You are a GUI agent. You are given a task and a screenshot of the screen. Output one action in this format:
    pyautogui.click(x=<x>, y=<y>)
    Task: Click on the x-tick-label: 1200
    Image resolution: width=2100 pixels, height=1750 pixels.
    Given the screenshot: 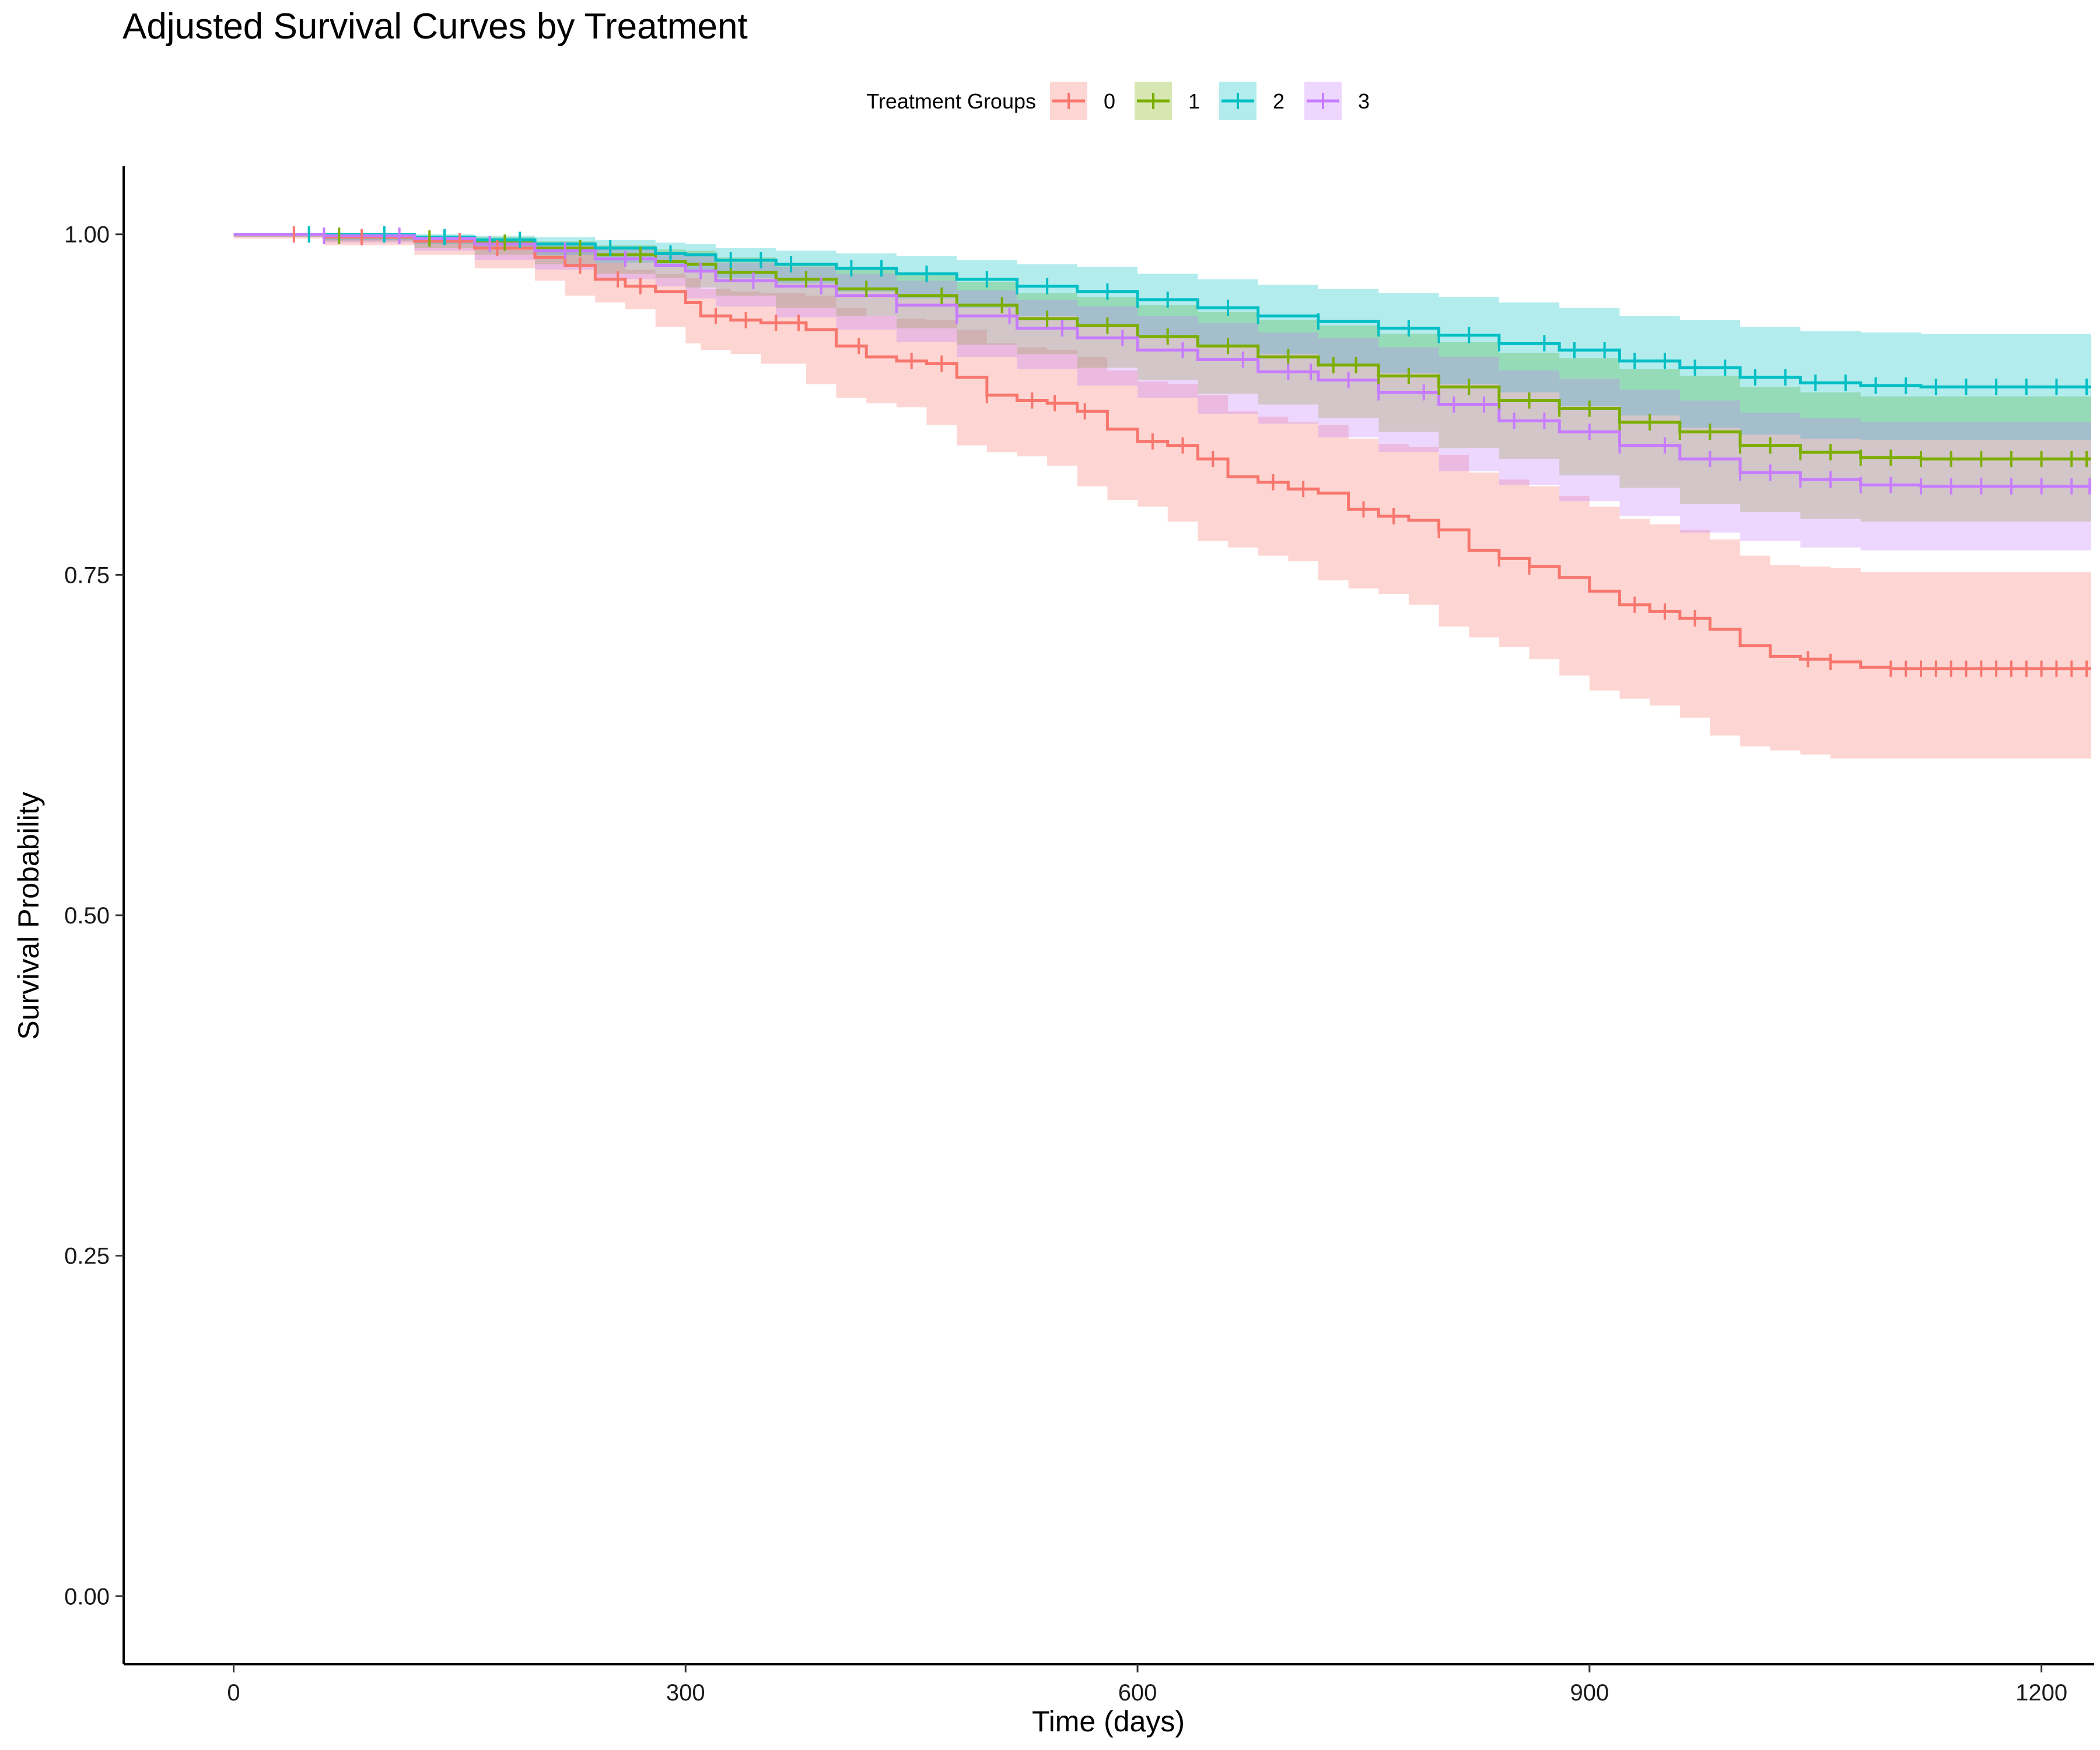 What is the action you would take?
    pyautogui.click(x=2041, y=1693)
    